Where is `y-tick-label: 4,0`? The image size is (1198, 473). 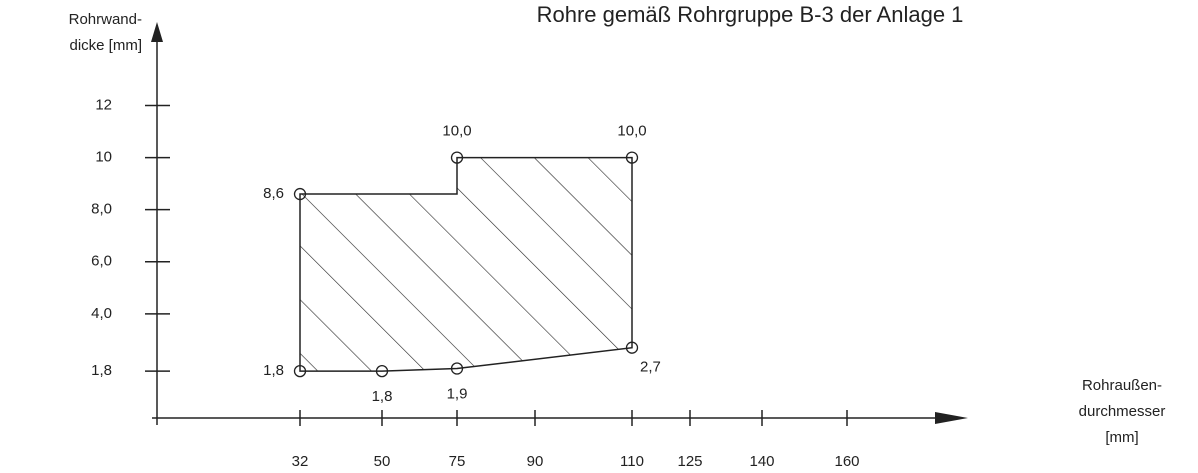 y-tick-label: 4,0 is located at coordinates (101, 313).